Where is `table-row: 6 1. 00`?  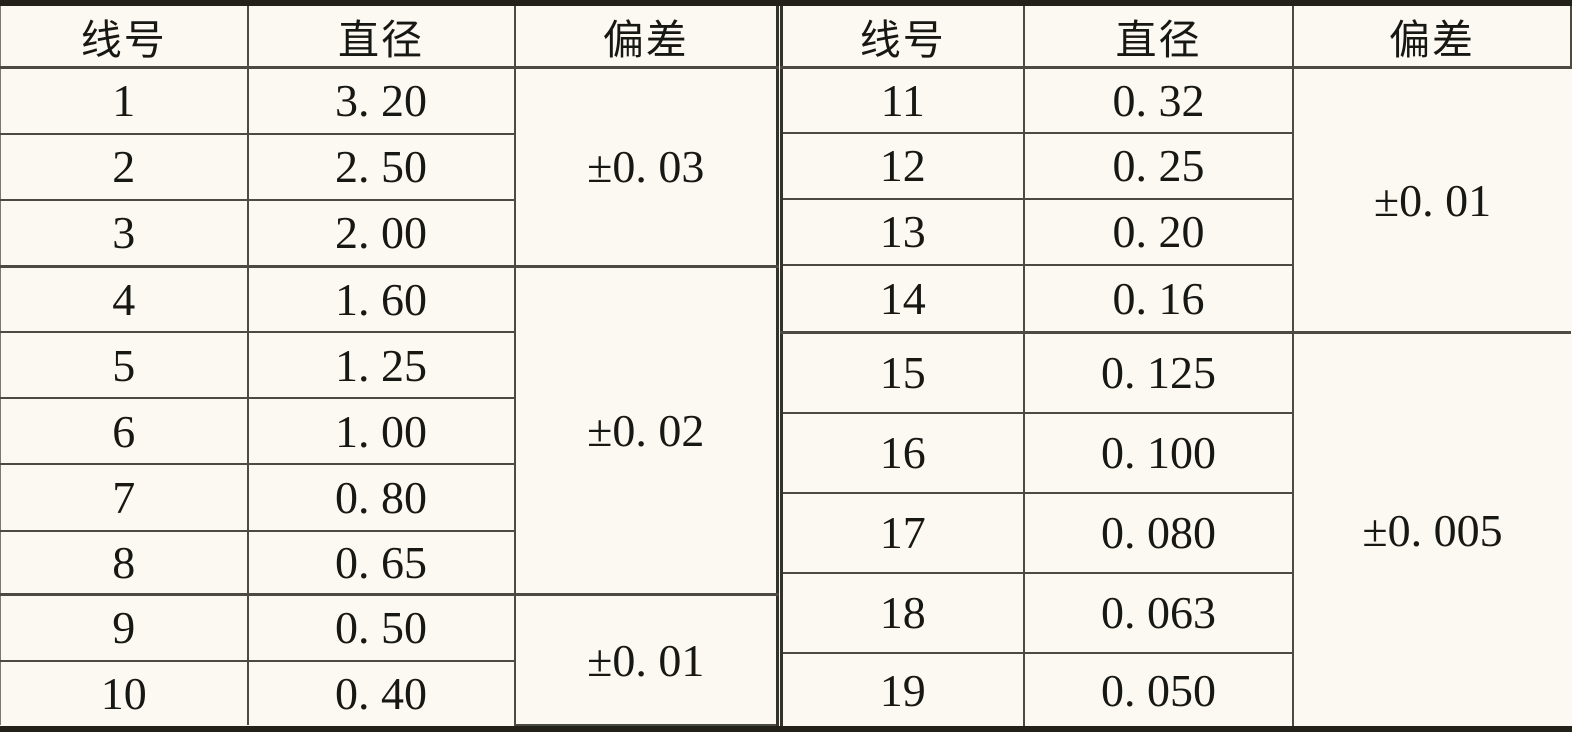 table-row: 6 1. 00 is located at coordinates (389, 431).